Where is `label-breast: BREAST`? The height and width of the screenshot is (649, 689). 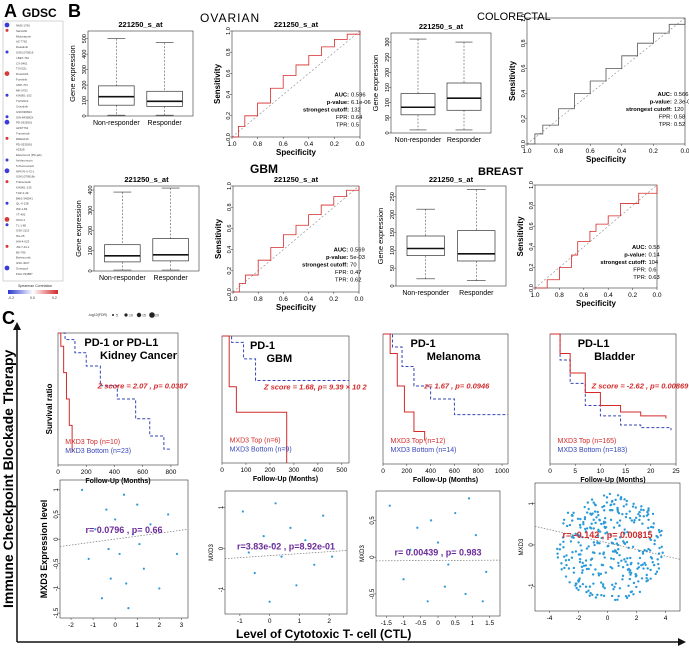 label-breast: BREAST is located at coordinates (501, 172).